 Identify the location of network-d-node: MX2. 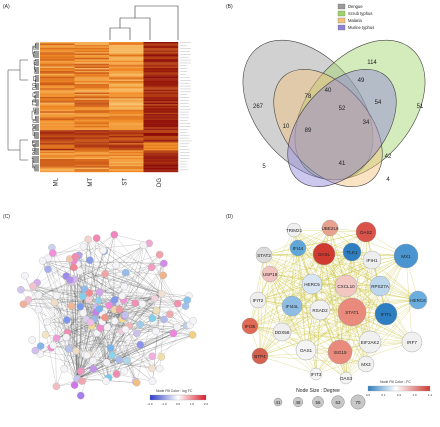
(366, 364).